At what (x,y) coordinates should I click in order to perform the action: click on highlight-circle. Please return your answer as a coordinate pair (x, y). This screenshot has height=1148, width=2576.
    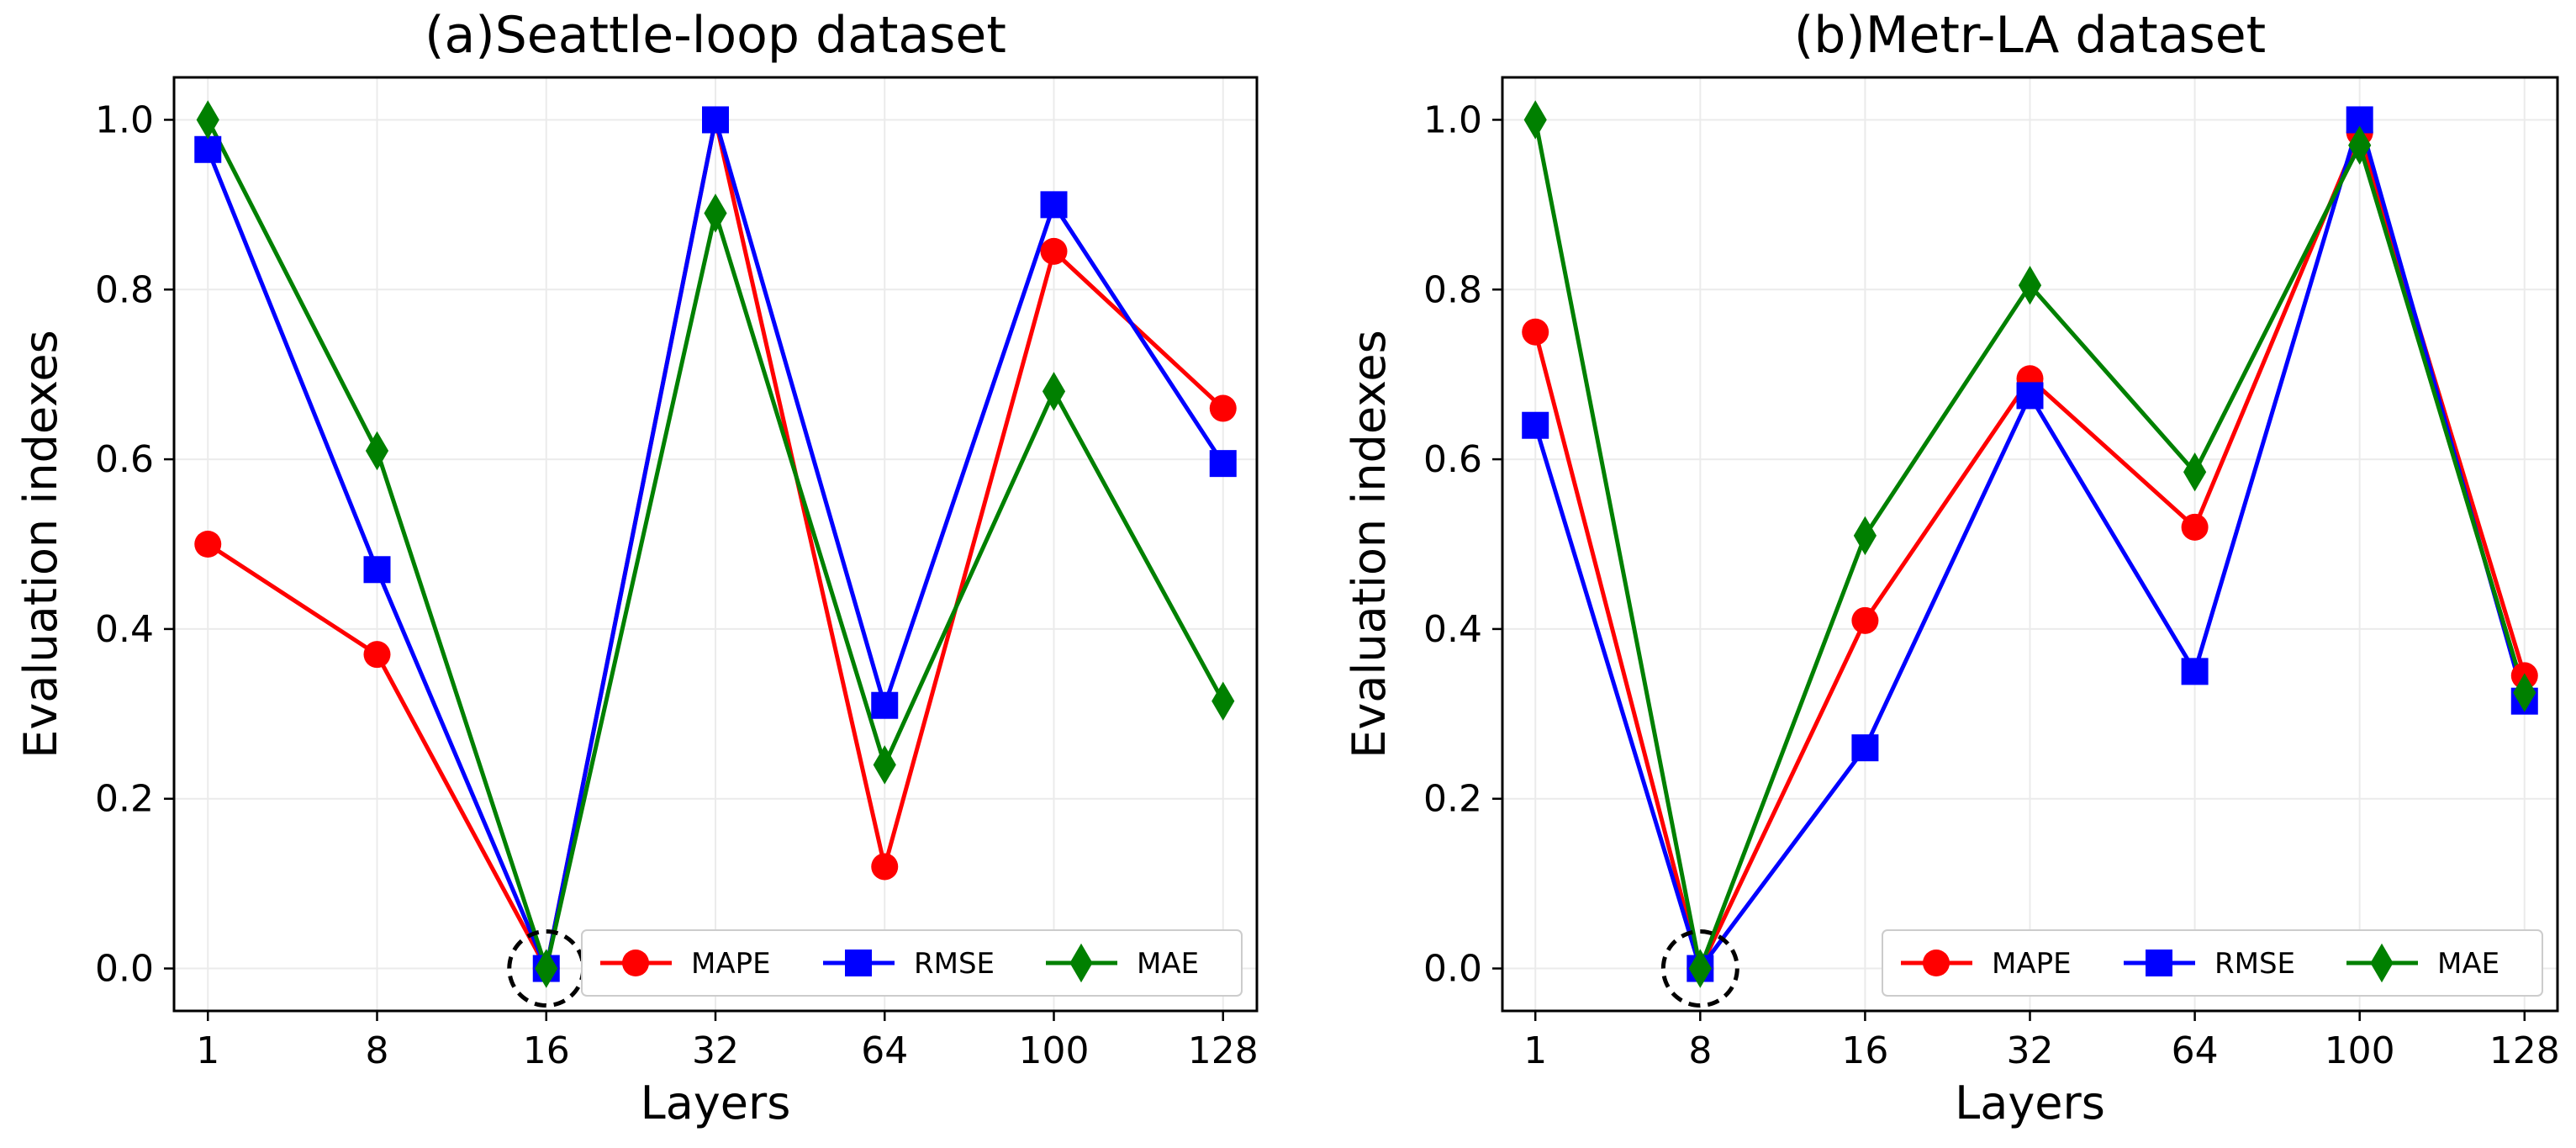
    Looking at the image, I should click on (1700, 968).